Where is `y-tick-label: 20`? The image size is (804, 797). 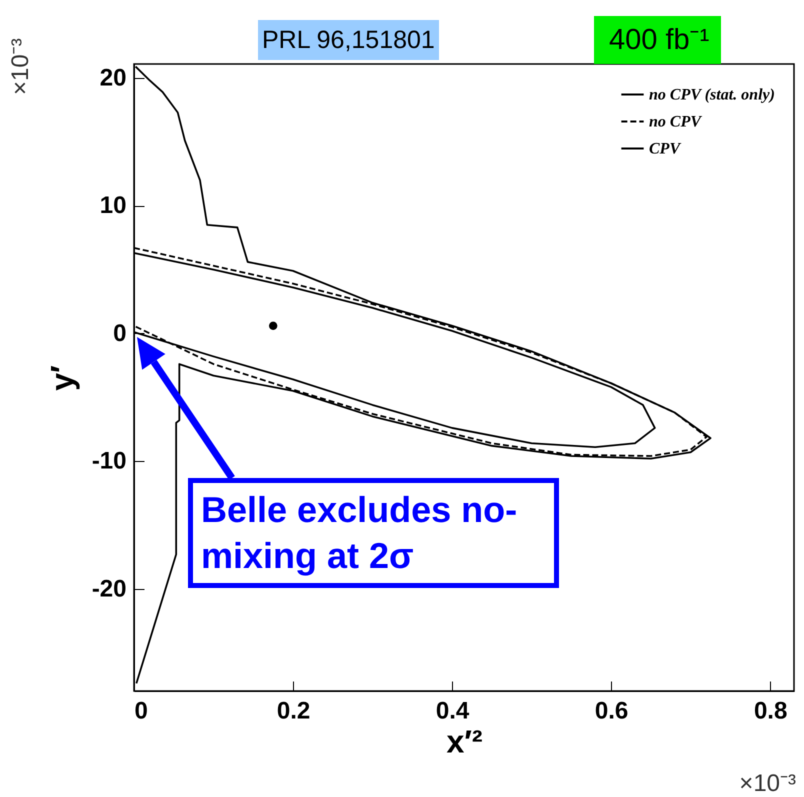 y-tick-label: 20 is located at coordinates (113, 78).